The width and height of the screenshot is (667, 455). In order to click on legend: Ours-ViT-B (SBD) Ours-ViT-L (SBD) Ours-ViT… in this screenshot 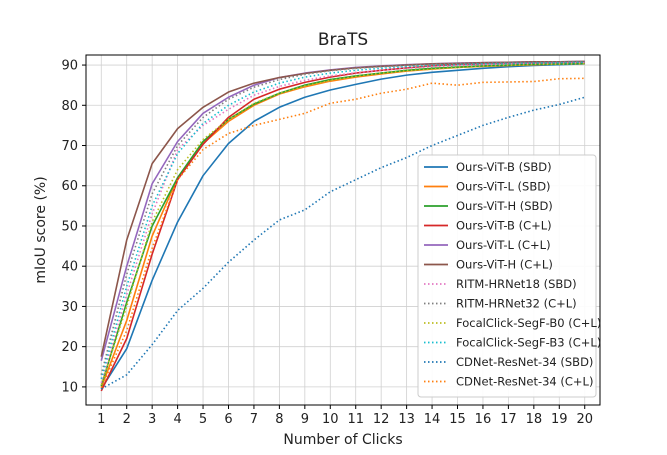, I will do `click(509, 276)`.